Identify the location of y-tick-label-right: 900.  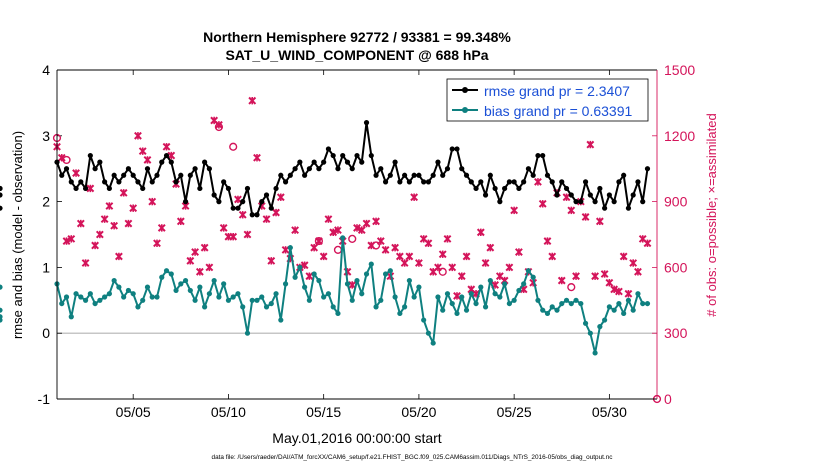
(676, 202).